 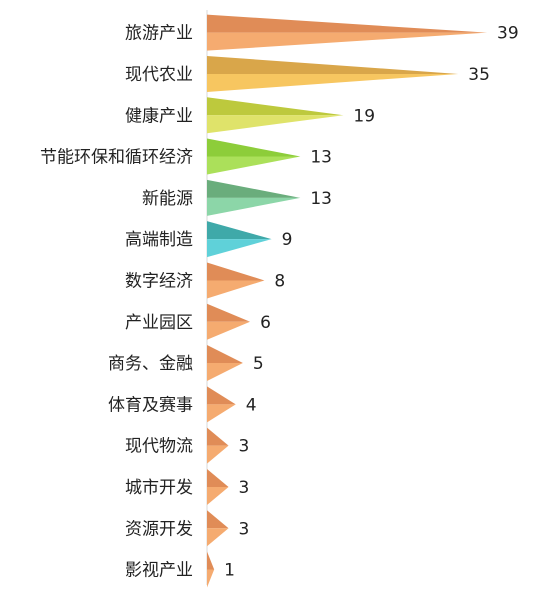 What do you see at coordinates (159, 447) in the screenshot?
I see `category-label: 现代物流` at bounding box center [159, 447].